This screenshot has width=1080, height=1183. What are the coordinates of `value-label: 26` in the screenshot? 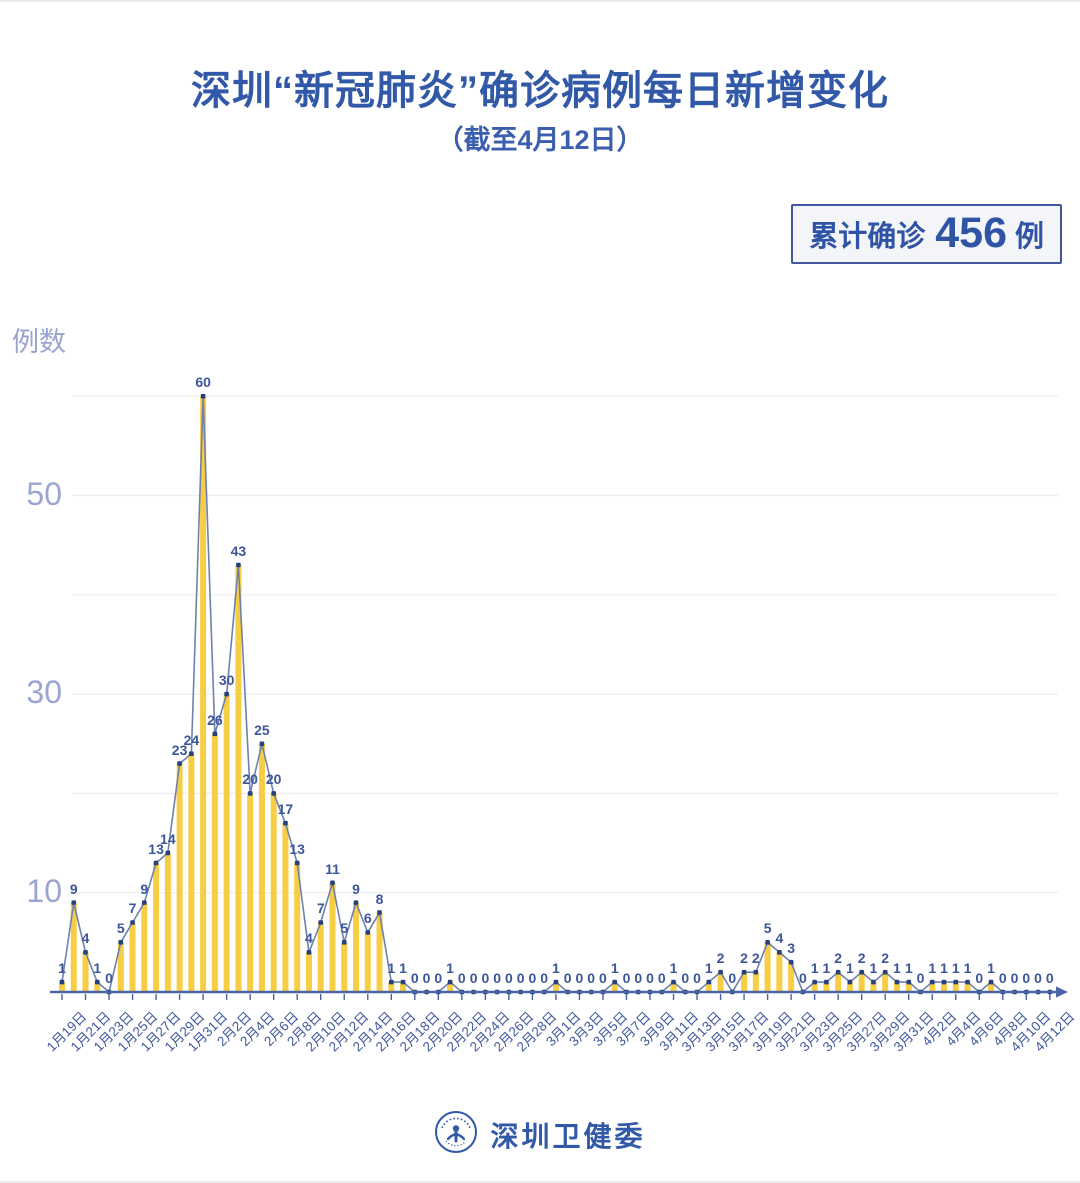 It's located at (215, 719).